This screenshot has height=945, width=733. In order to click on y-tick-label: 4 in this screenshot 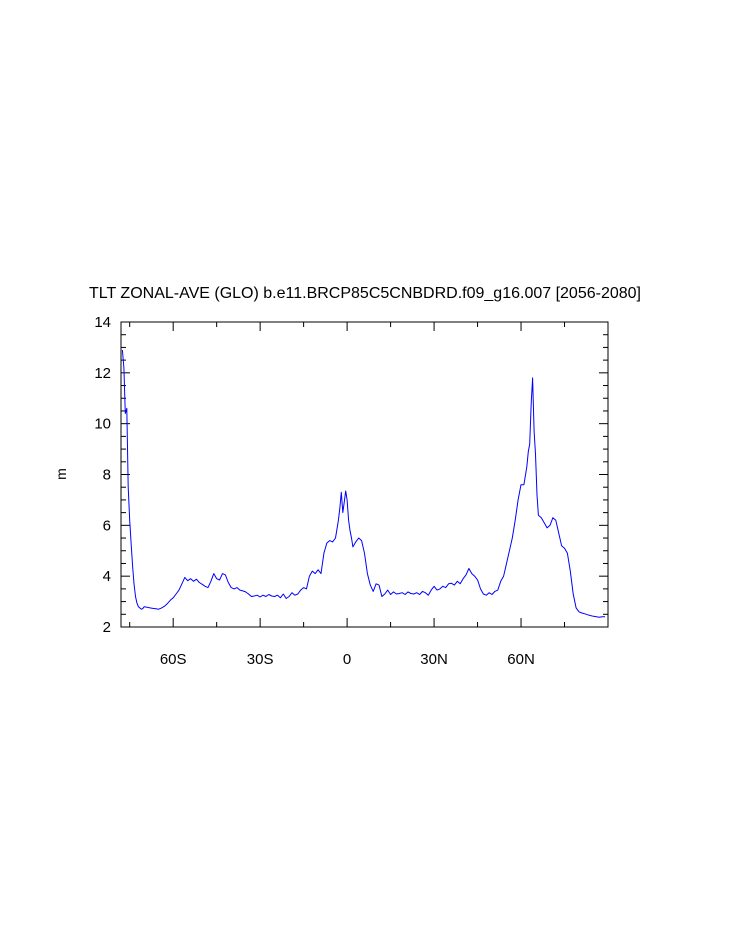, I will do `click(107, 576)`.